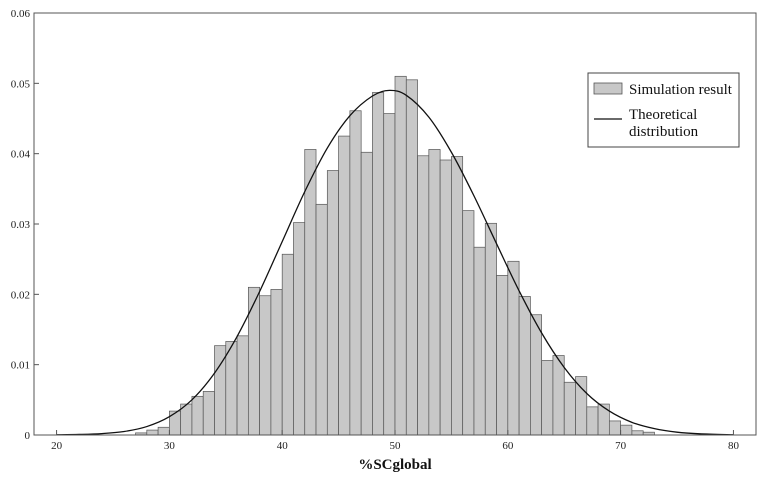 The height and width of the screenshot is (478, 771). What do you see at coordinates (21, 84) in the screenshot?
I see `y-tick-label: 0.05` at bounding box center [21, 84].